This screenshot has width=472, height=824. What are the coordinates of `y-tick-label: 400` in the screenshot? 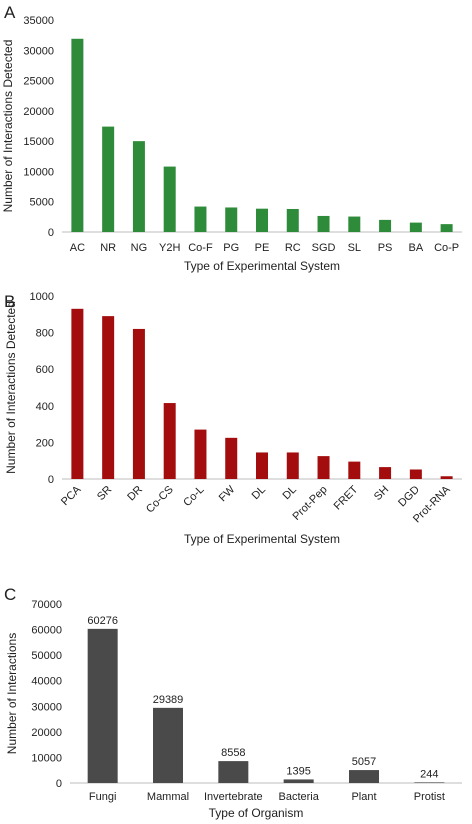 It's located at (45, 407).